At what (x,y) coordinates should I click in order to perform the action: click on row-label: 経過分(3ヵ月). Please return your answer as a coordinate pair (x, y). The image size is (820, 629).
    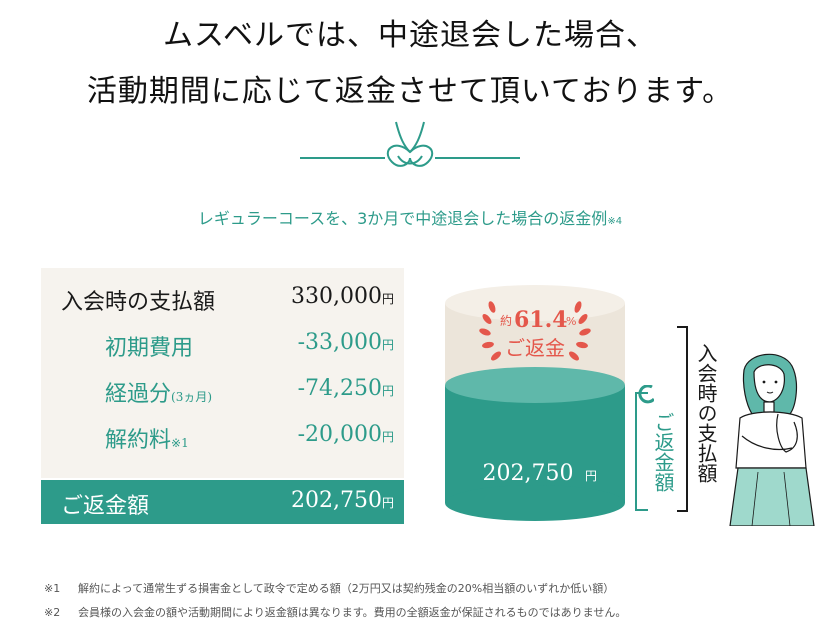
    Looking at the image, I should click on (159, 394).